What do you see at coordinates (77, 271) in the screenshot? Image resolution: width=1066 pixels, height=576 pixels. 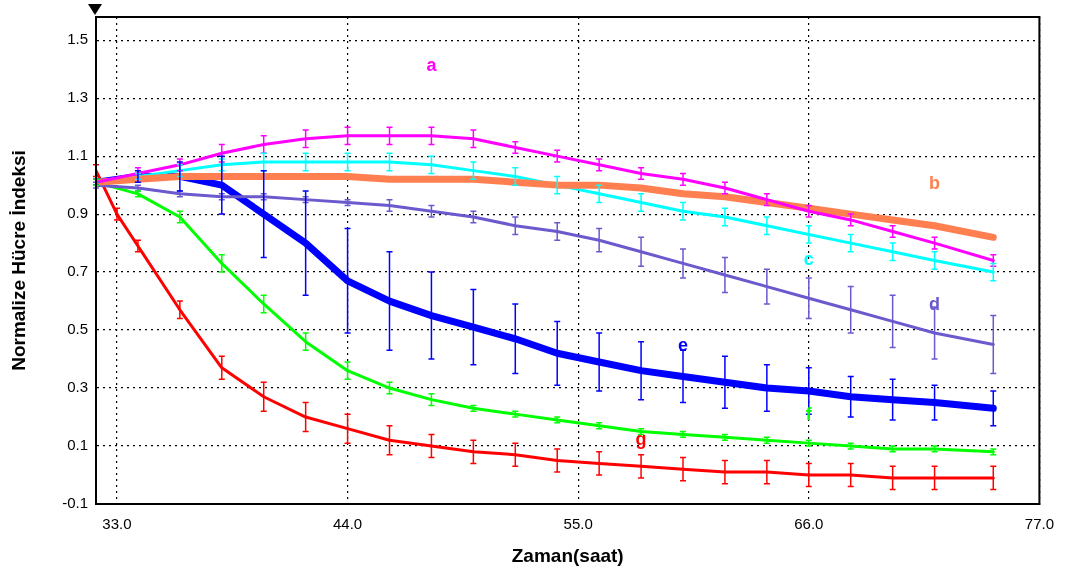 I see `y-tick-label: 0.7` at bounding box center [77, 271].